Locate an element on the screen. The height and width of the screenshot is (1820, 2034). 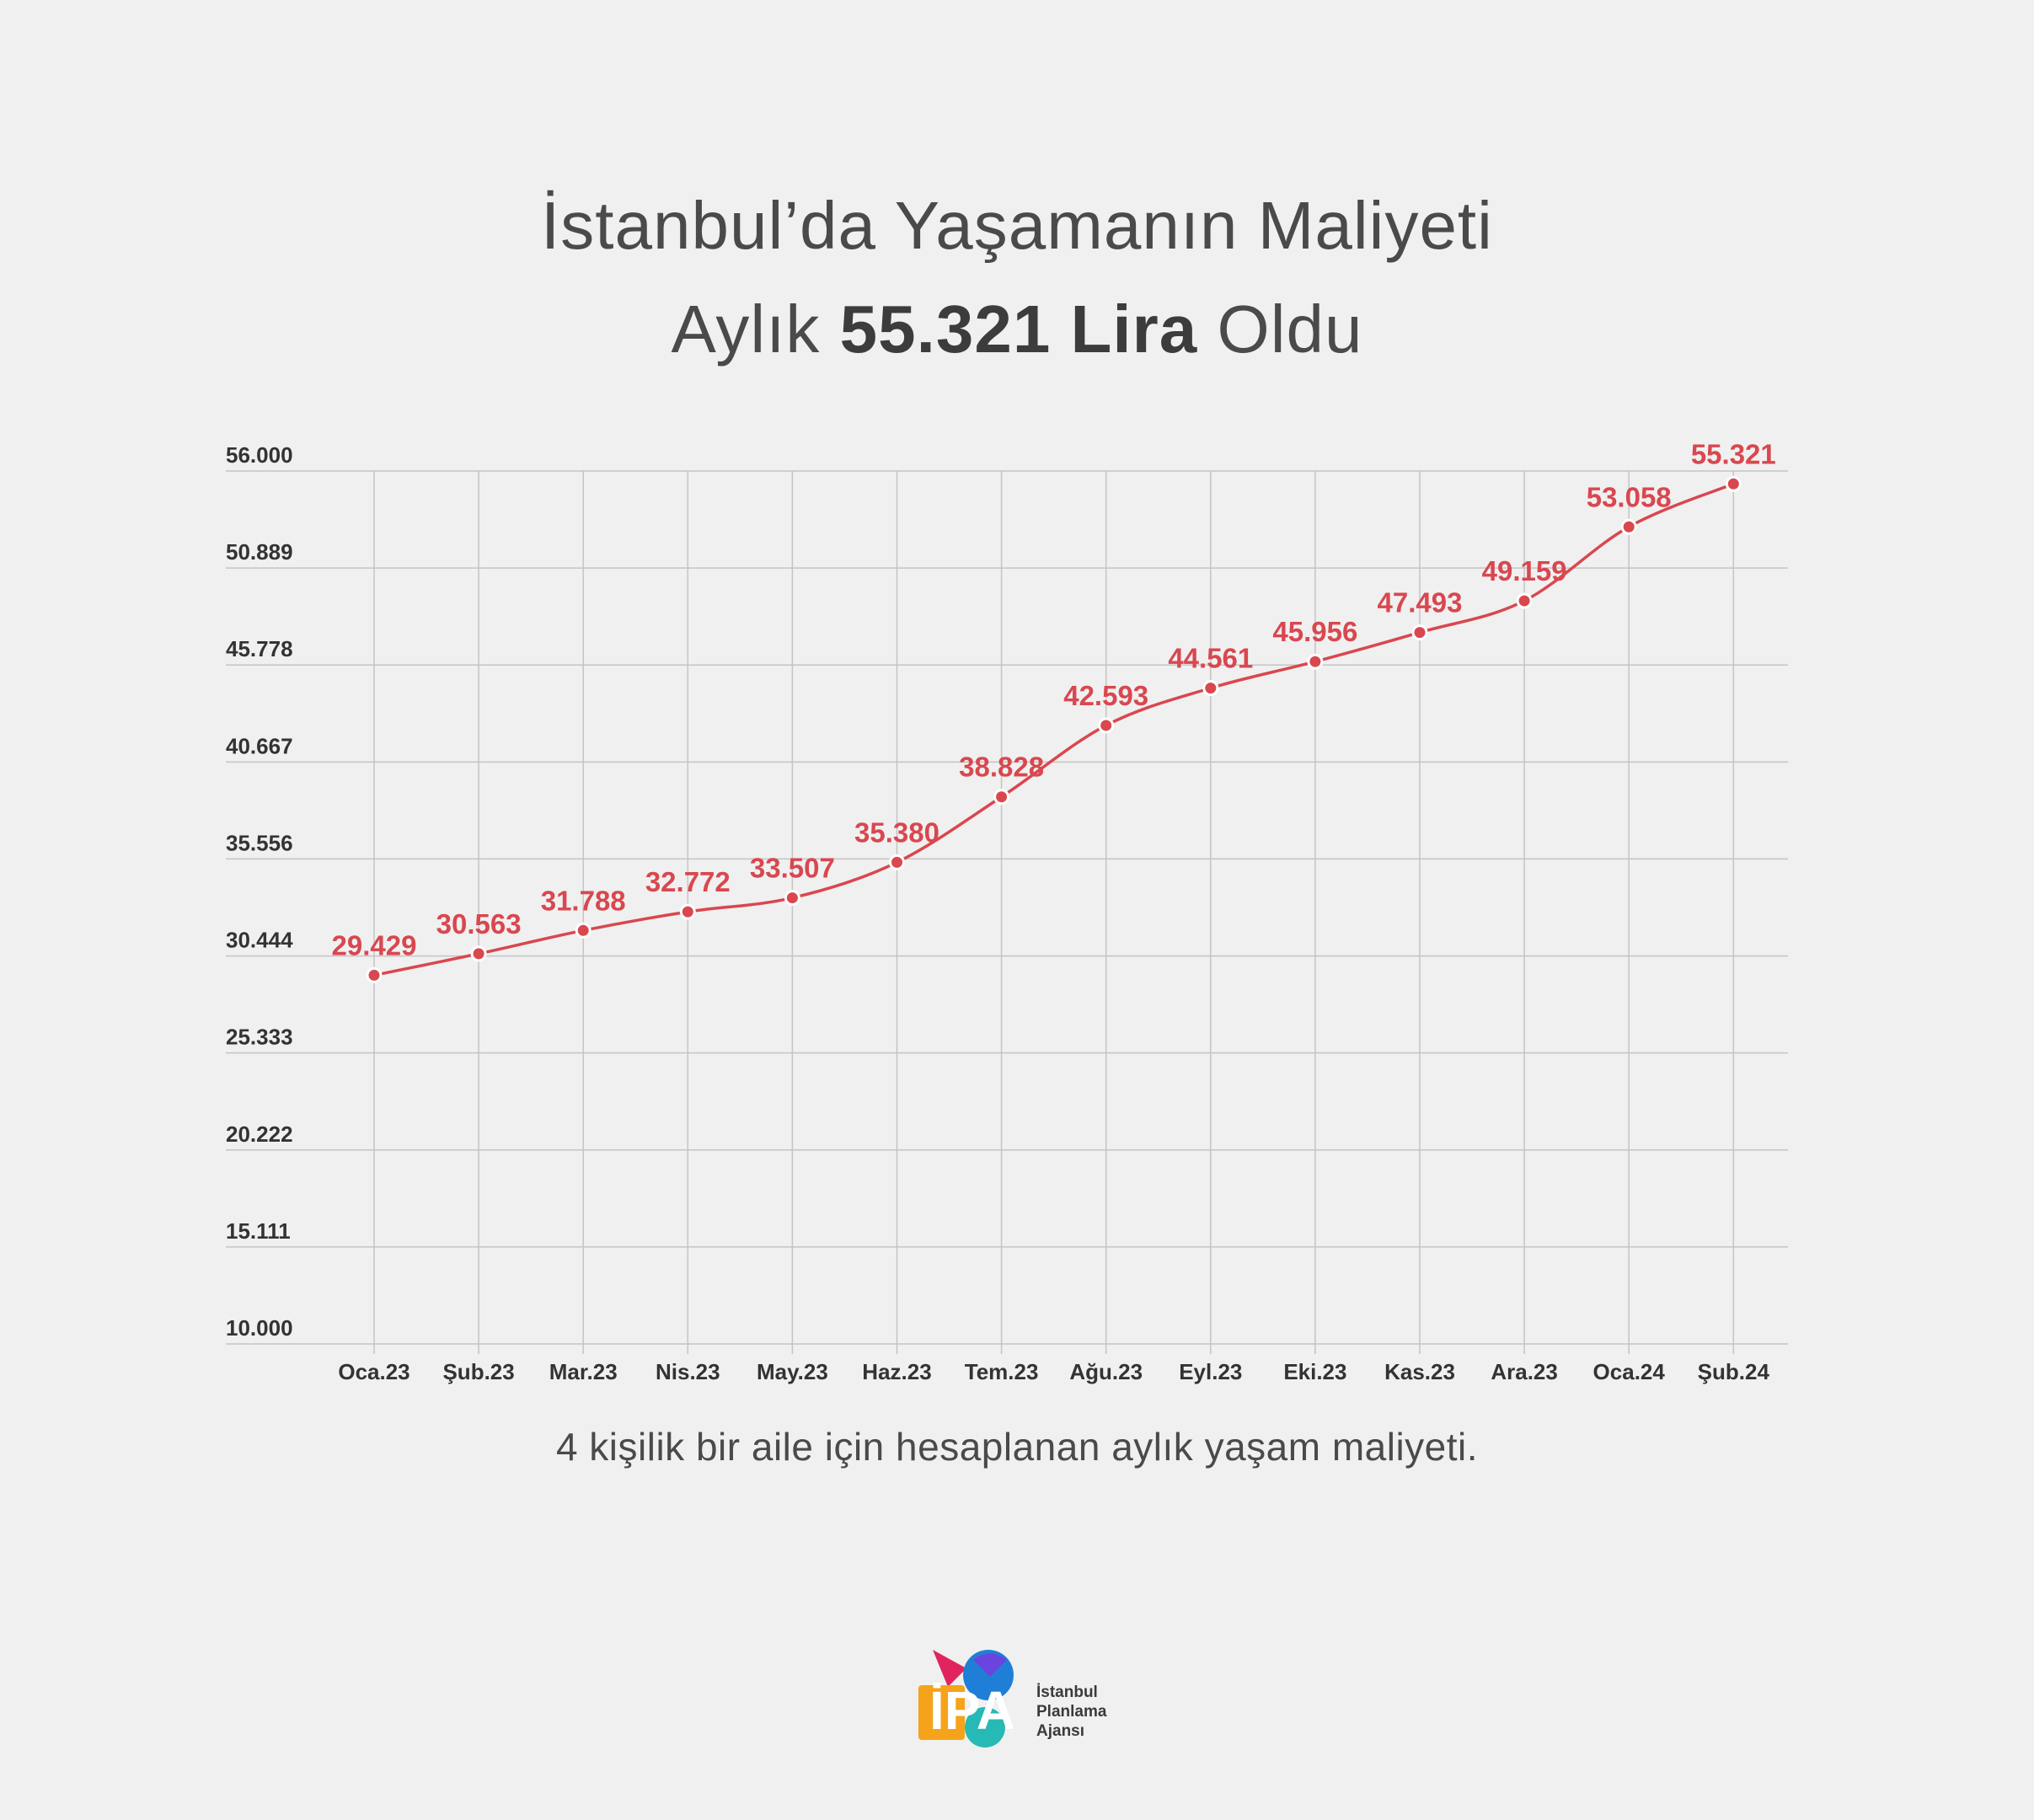
data-label: 42.593 is located at coordinates (1105, 695).